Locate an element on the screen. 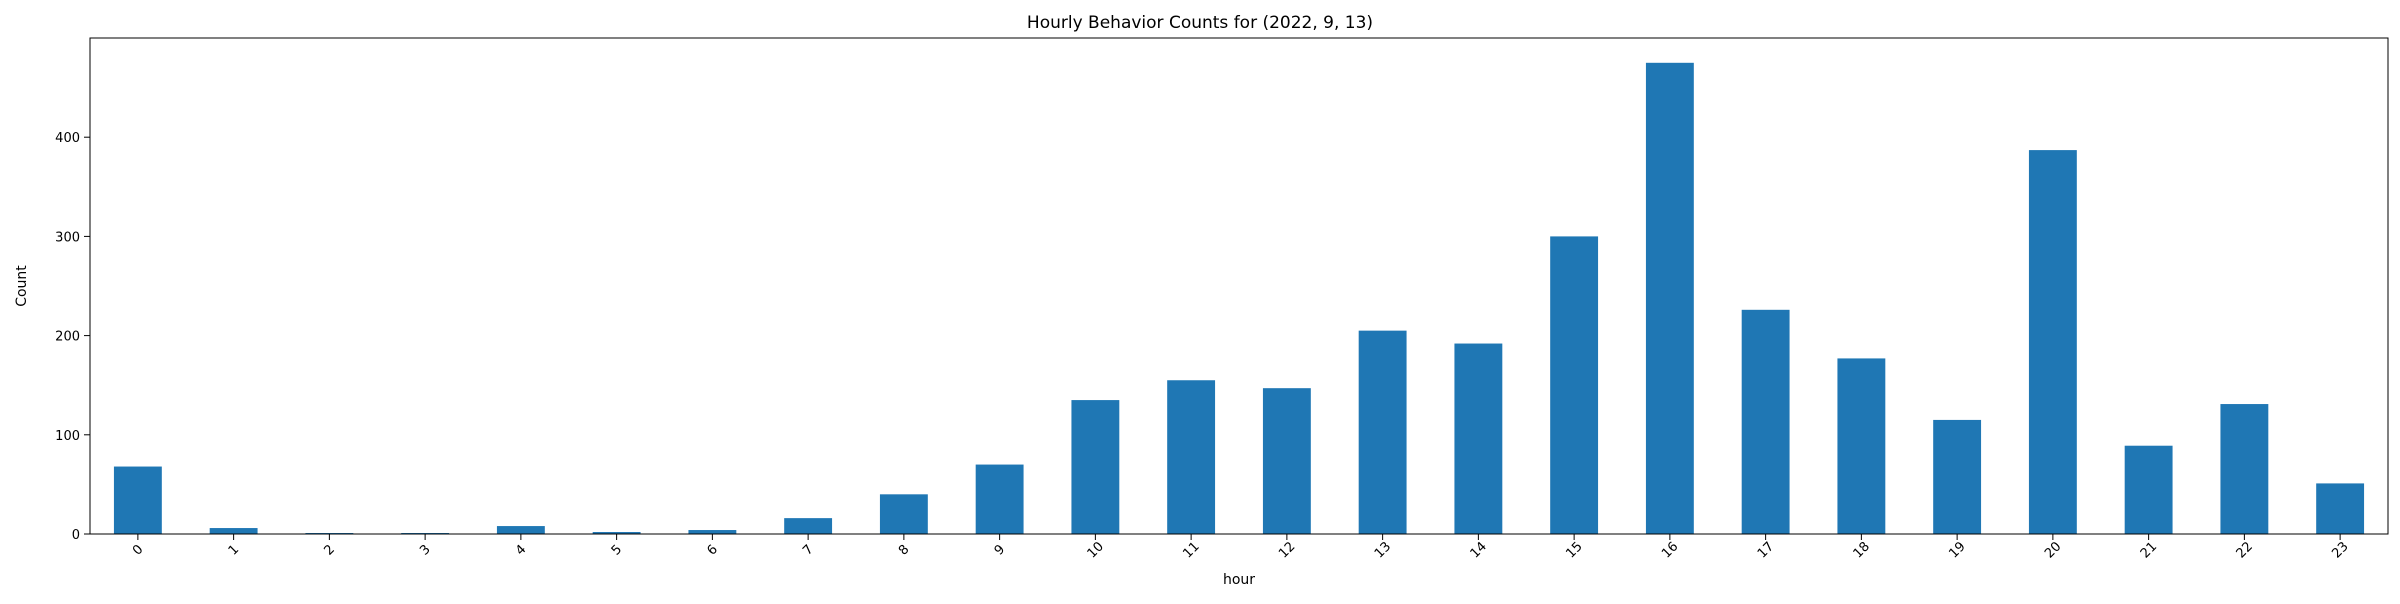 This screenshot has width=2400, height=604. x-tick-label: 13 is located at coordinates (1383, 550).